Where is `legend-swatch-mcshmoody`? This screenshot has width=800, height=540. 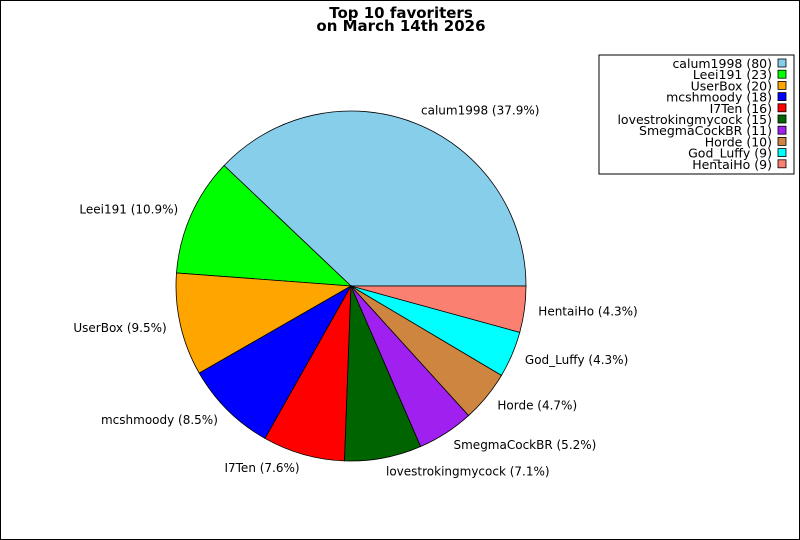 legend-swatch-mcshmoody is located at coordinates (782, 96).